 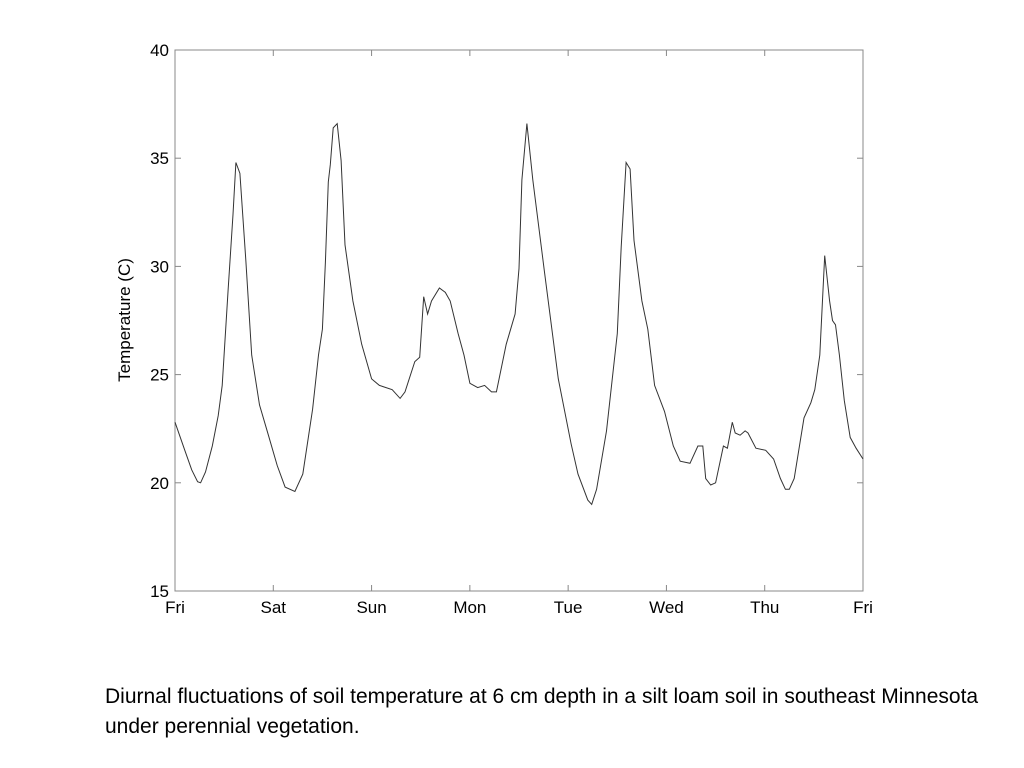 I want to click on x-tick-label: Tue, so click(x=568, y=607).